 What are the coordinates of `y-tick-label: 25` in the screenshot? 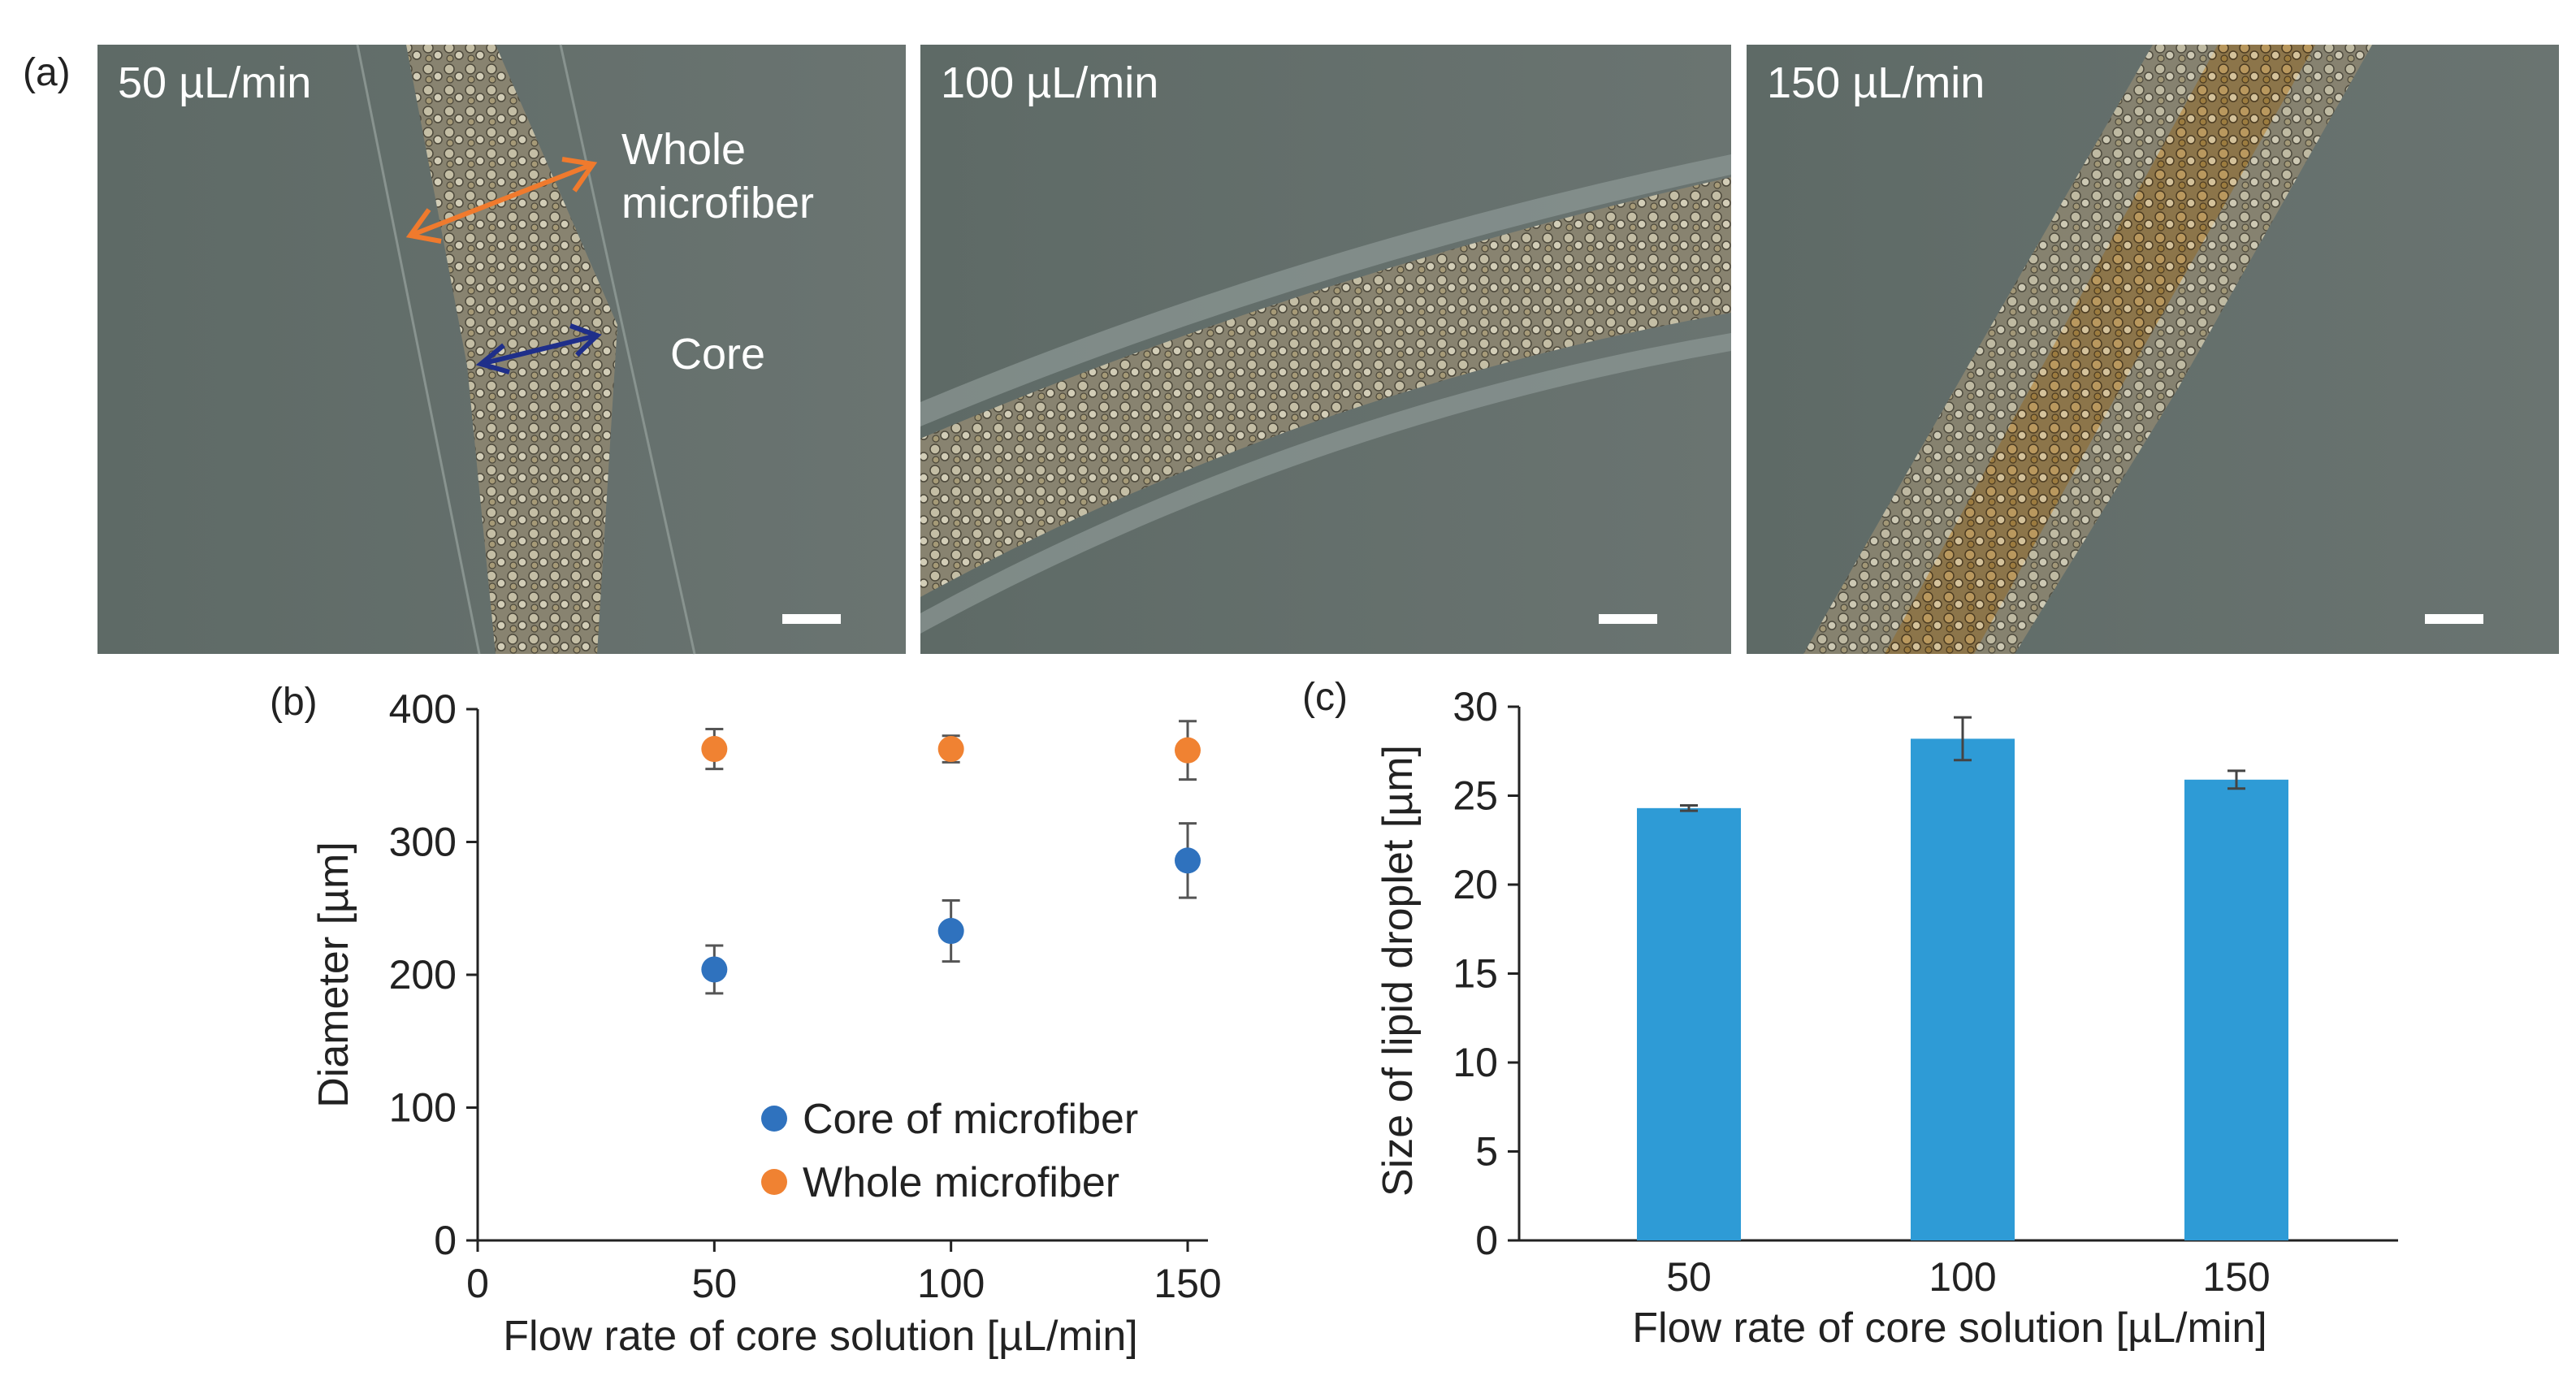 It's located at (1475, 796).